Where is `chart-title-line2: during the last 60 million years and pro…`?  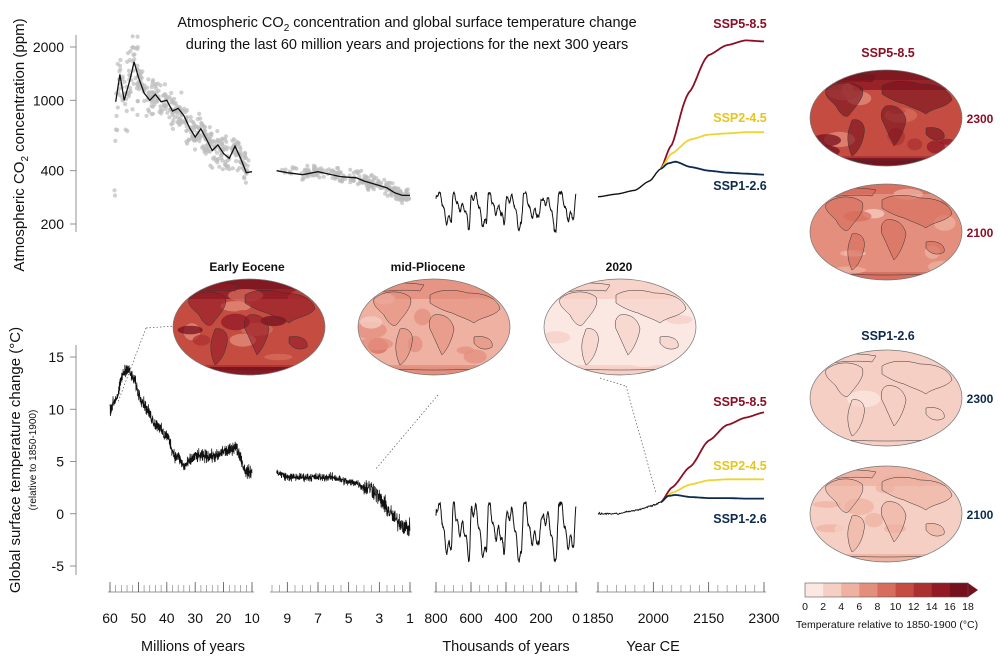
chart-title-line2: during the last 60 million years and pro… is located at coordinates (407, 45).